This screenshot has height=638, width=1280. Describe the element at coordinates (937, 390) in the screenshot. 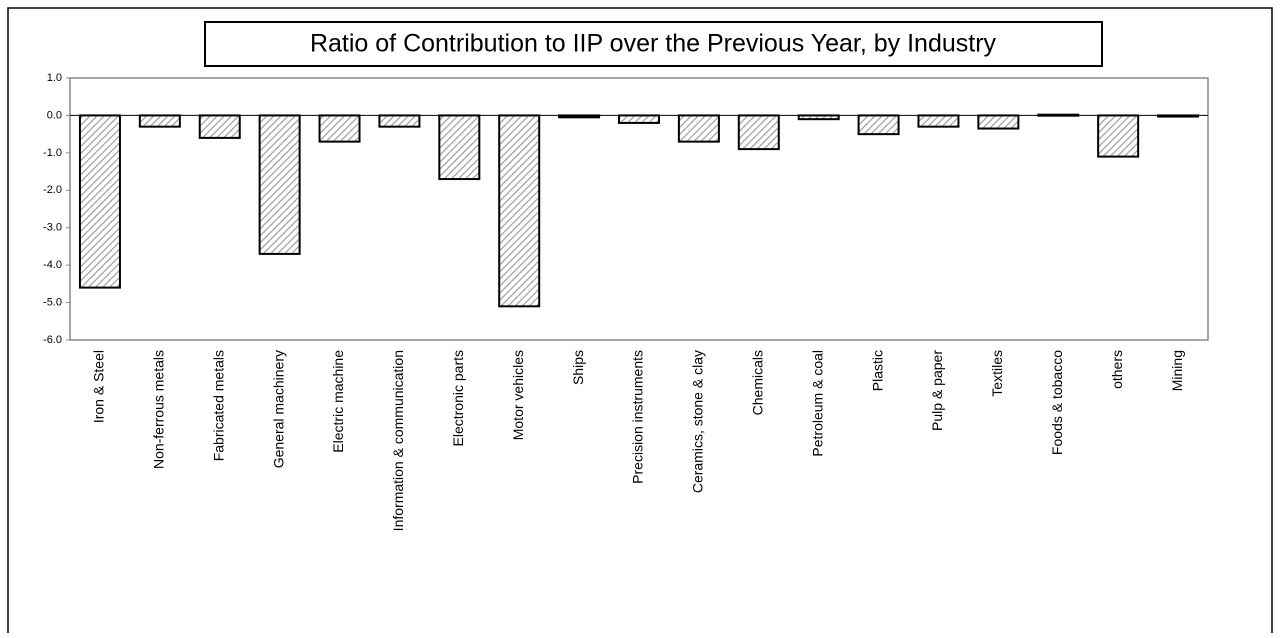

I see `x-tick-label: Pulp & paper` at that location.